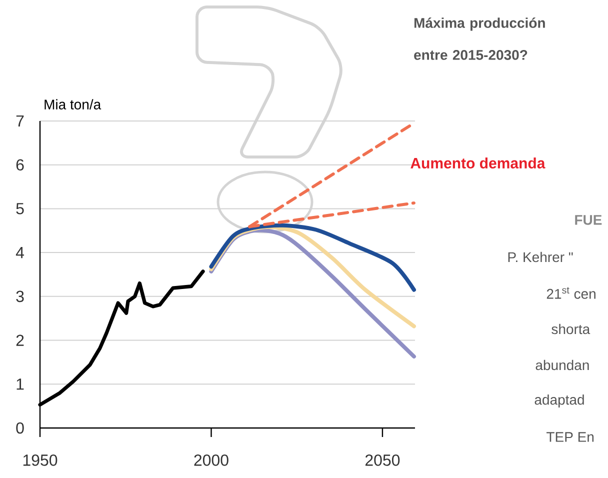 This screenshot has height=478, width=608. I want to click on y-axis-title: Mia ton/a, so click(73, 104).